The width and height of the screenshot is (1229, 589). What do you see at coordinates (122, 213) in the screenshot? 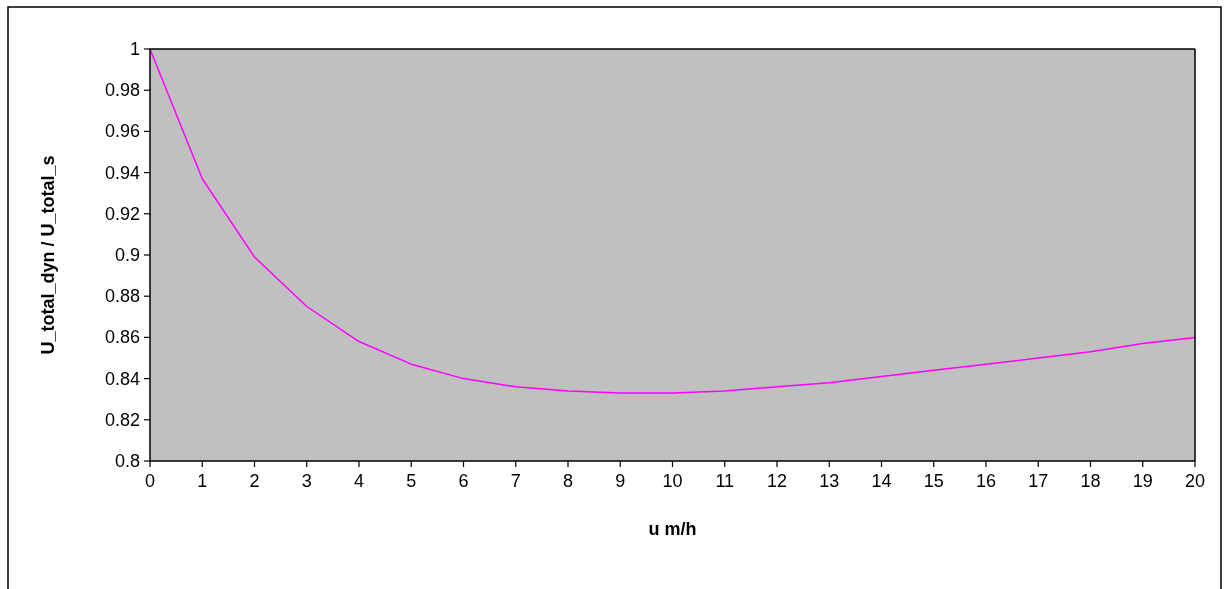
I see `y-tick-label: 0.92` at bounding box center [122, 213].